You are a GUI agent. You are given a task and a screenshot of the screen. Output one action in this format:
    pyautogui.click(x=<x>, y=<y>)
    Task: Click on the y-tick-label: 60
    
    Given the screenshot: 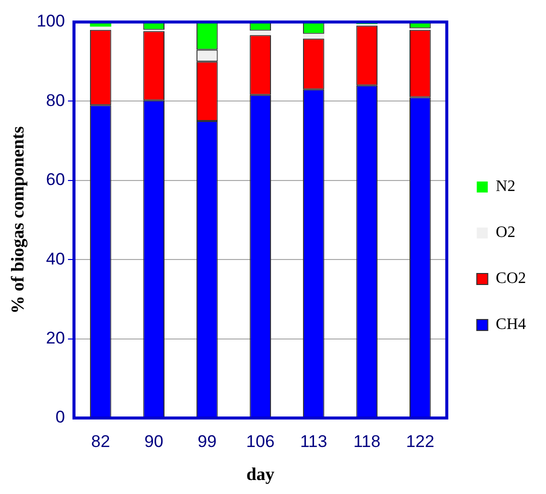 What is the action you would take?
    pyautogui.click(x=55, y=180)
    